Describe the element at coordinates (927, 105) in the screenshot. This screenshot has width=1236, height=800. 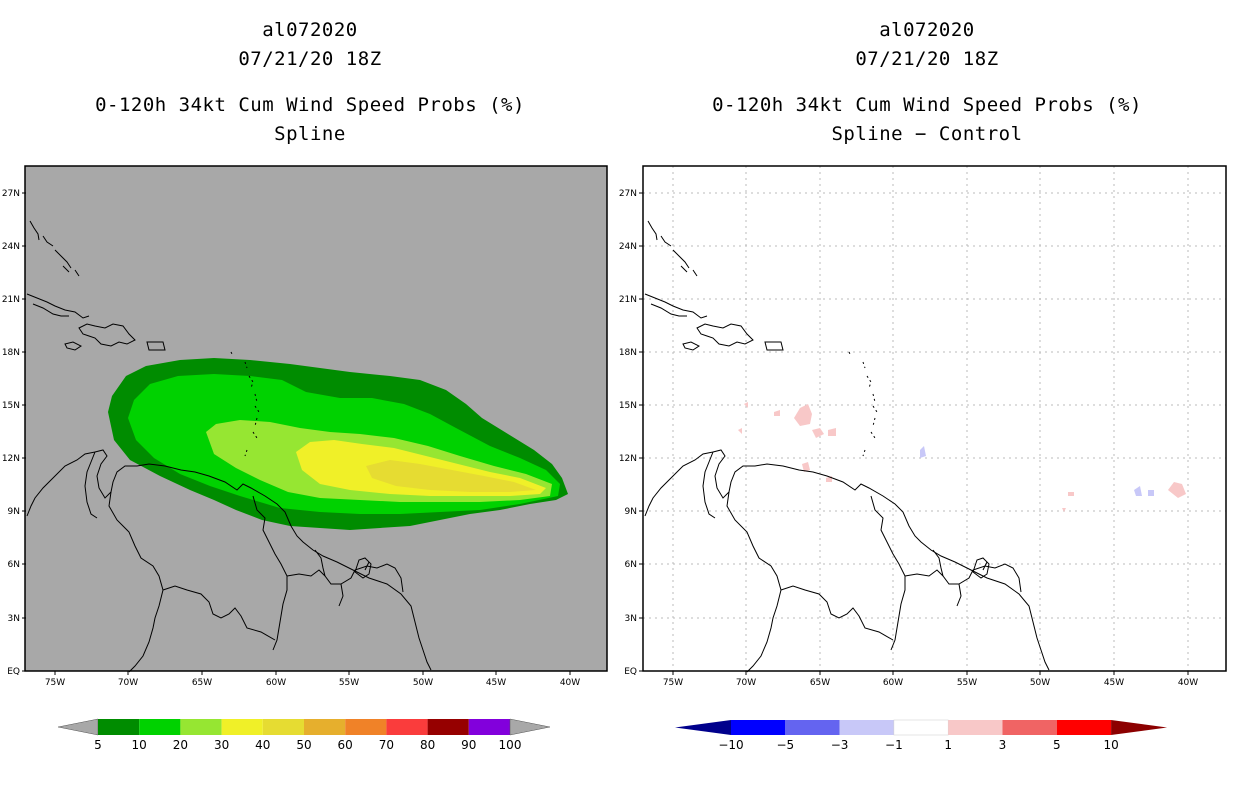
I see `right-product-title: 0-120h 34kt Cum Wind Speed Probs (%)` at that location.